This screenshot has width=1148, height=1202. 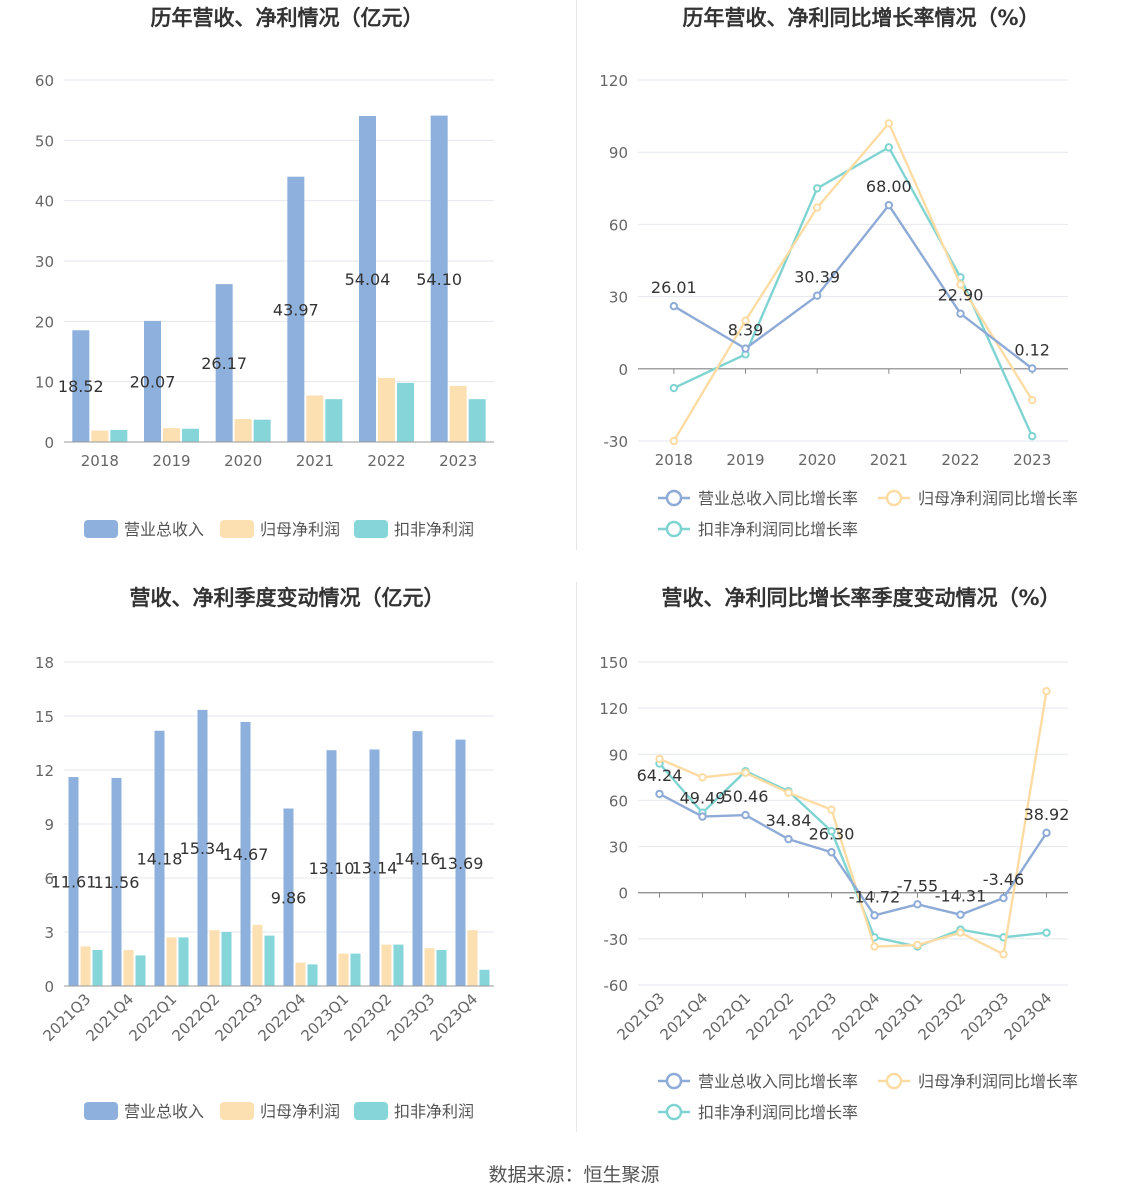 I want to click on y-tick-label: 50, so click(x=44, y=141).